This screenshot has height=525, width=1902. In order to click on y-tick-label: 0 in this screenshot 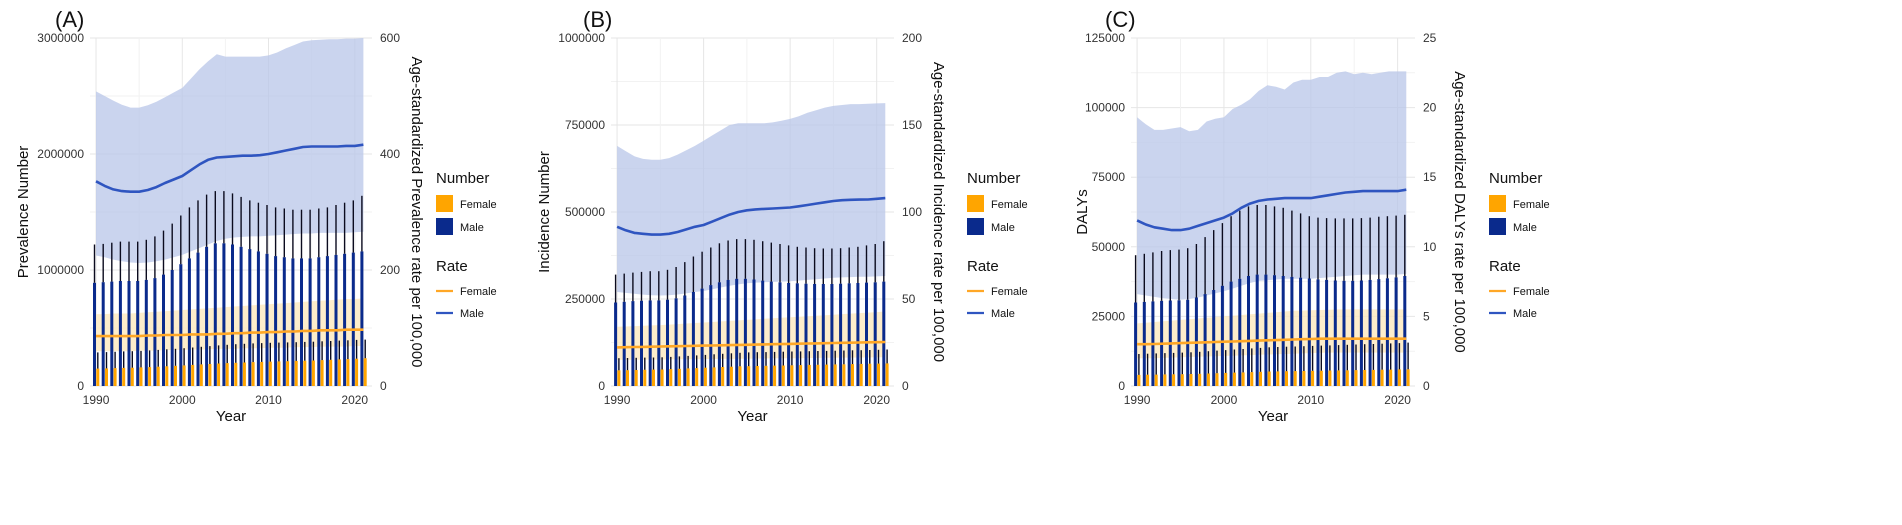, I will do `click(1121, 386)`.